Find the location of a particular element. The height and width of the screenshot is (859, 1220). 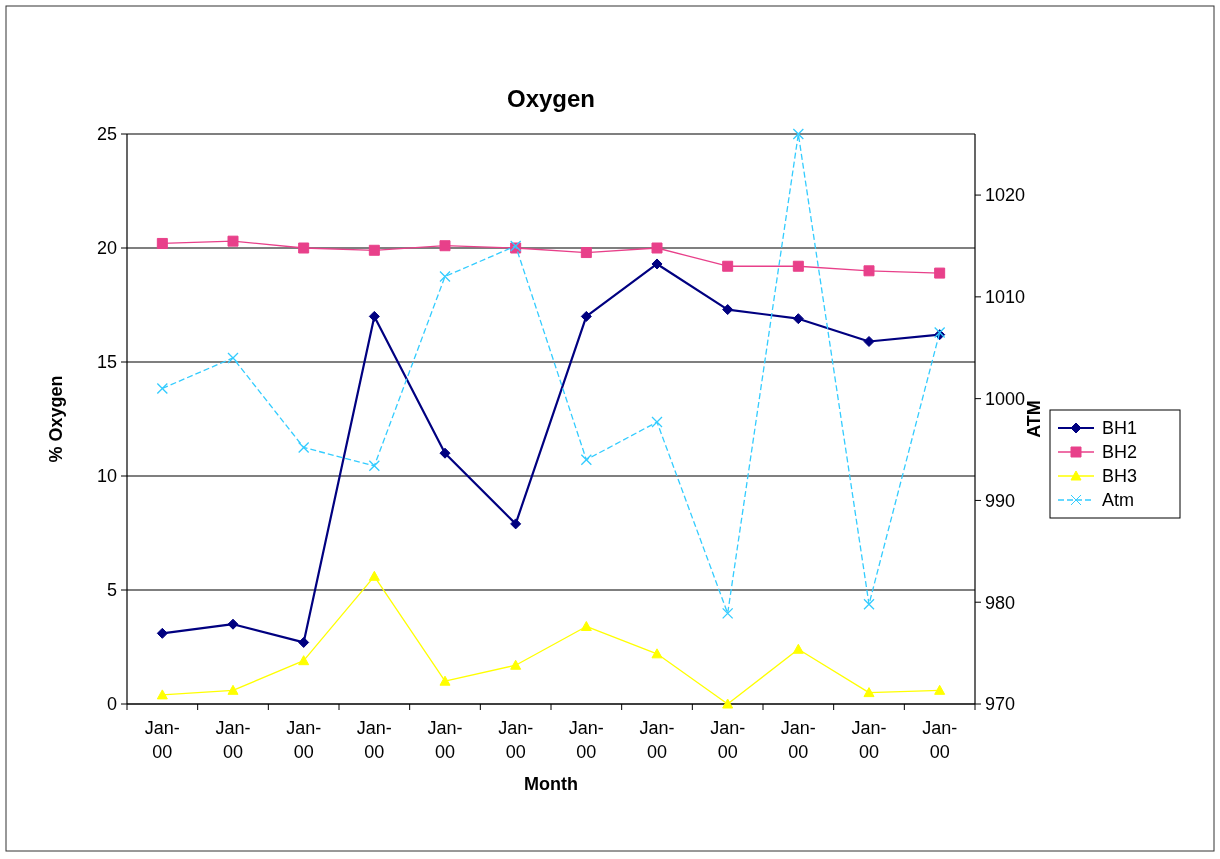

y2-tick-label: 1020 is located at coordinates (1005, 195).